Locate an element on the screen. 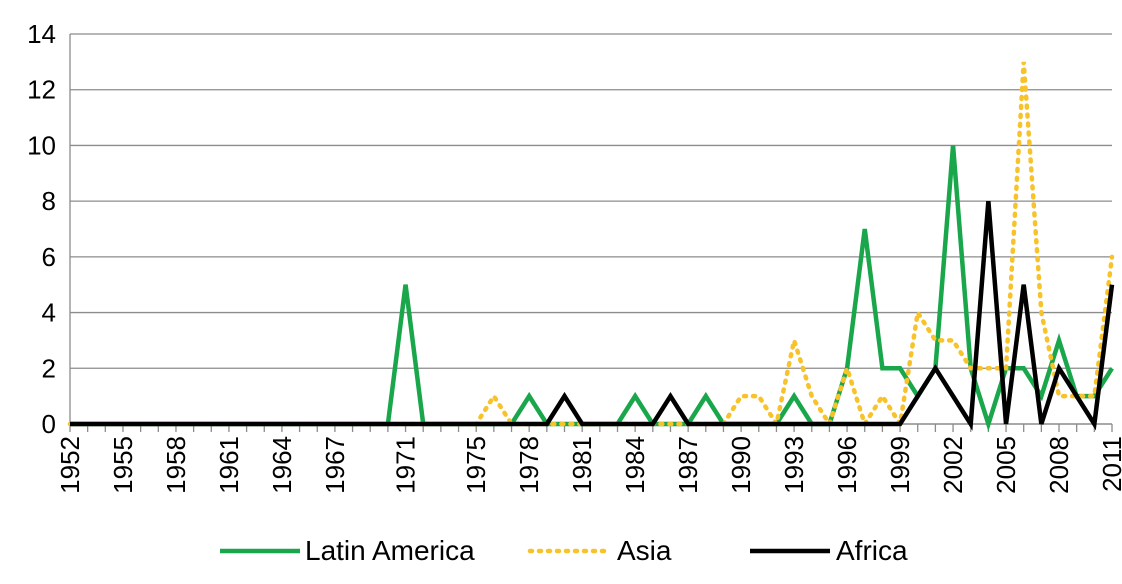  y-tick-label: 0 is located at coordinates (49, 424).